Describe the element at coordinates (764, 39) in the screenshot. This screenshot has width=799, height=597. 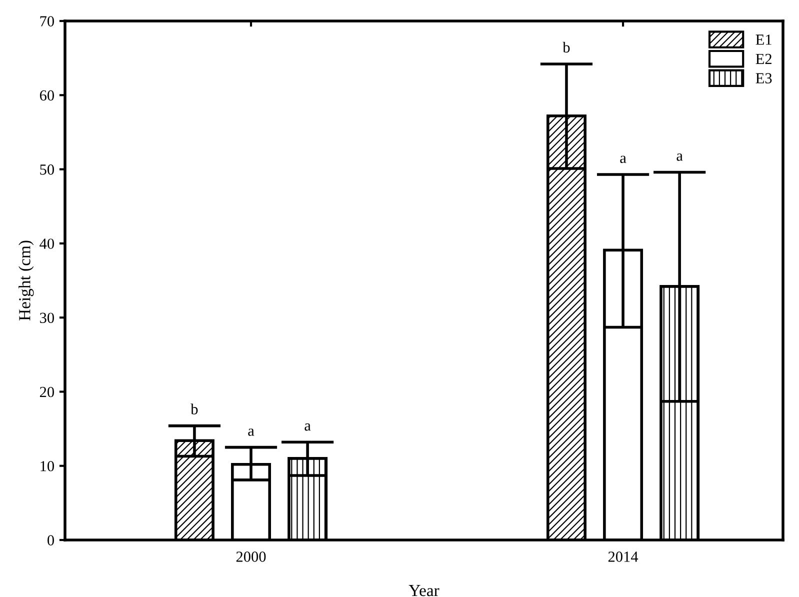
I see `legend-label: E1` at that location.